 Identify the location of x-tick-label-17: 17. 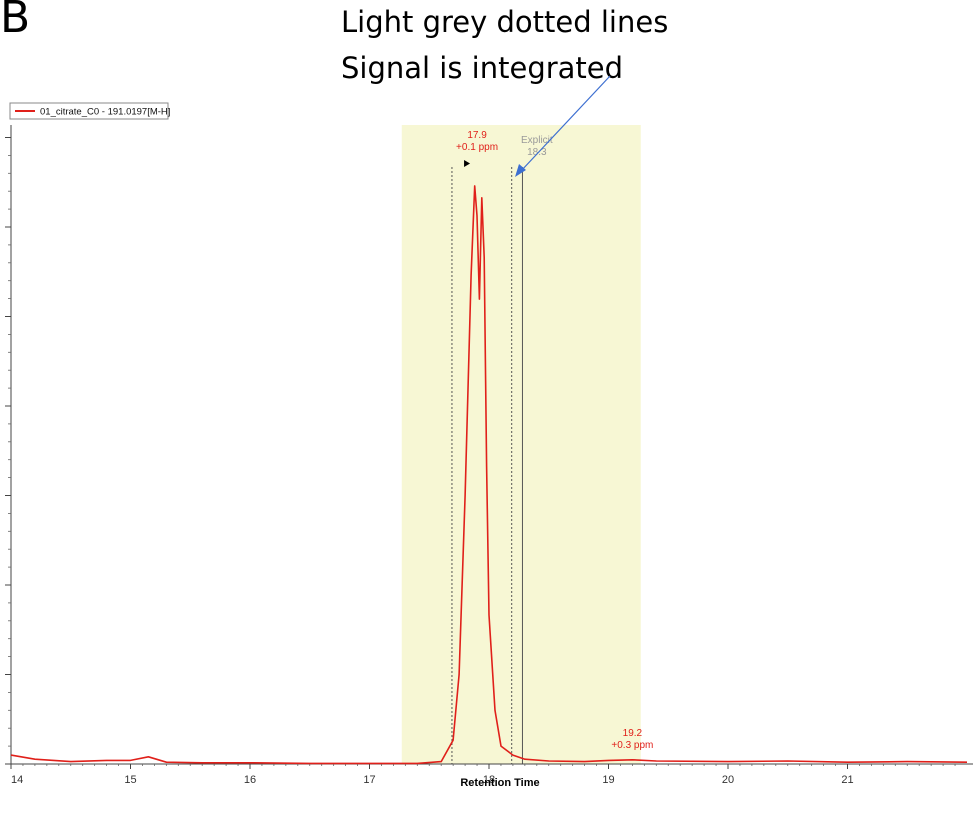
(369, 780).